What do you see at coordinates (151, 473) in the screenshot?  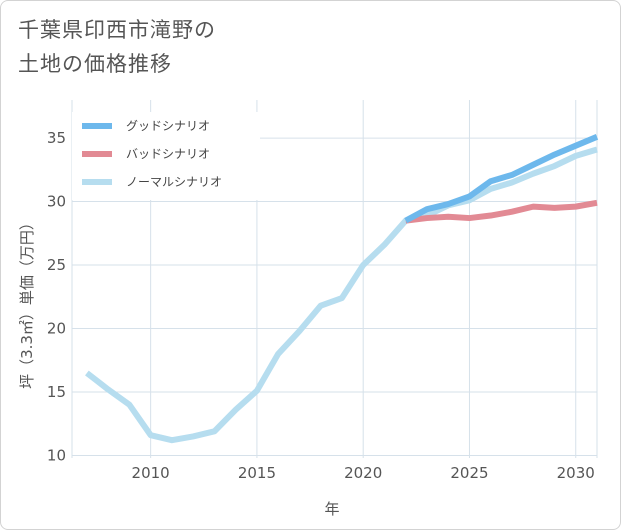 I see `x-tick-label: 2010` at bounding box center [151, 473].